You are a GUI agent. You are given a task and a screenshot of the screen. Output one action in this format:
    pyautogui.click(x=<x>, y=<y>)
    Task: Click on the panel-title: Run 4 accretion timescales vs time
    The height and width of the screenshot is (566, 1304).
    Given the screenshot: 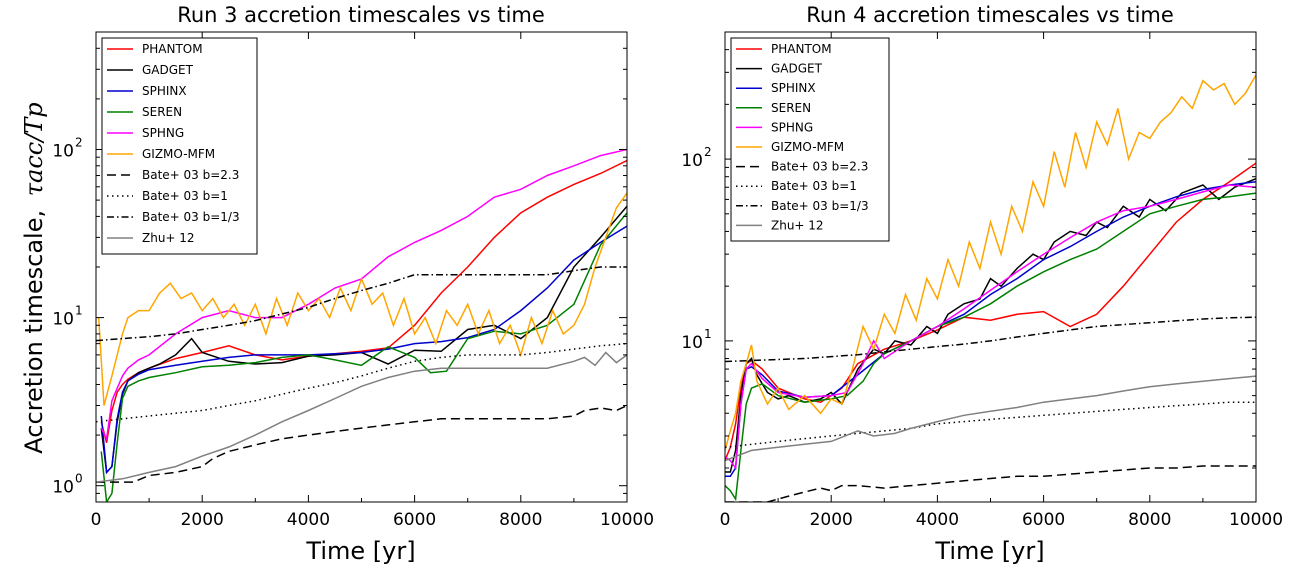 What is the action you would take?
    pyautogui.click(x=990, y=15)
    